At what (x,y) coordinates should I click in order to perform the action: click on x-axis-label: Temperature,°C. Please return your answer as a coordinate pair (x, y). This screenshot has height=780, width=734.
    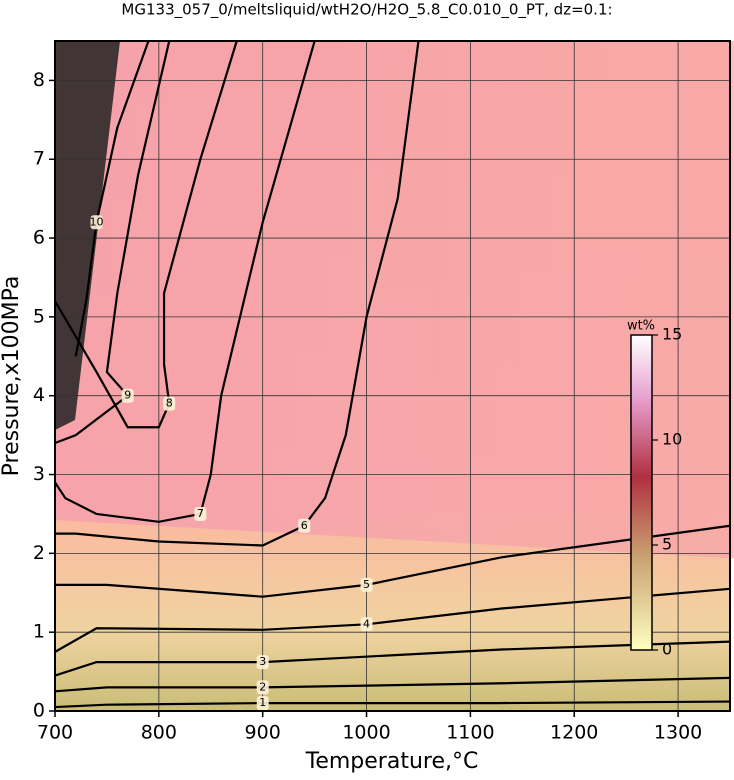
    Looking at the image, I should click on (392, 761).